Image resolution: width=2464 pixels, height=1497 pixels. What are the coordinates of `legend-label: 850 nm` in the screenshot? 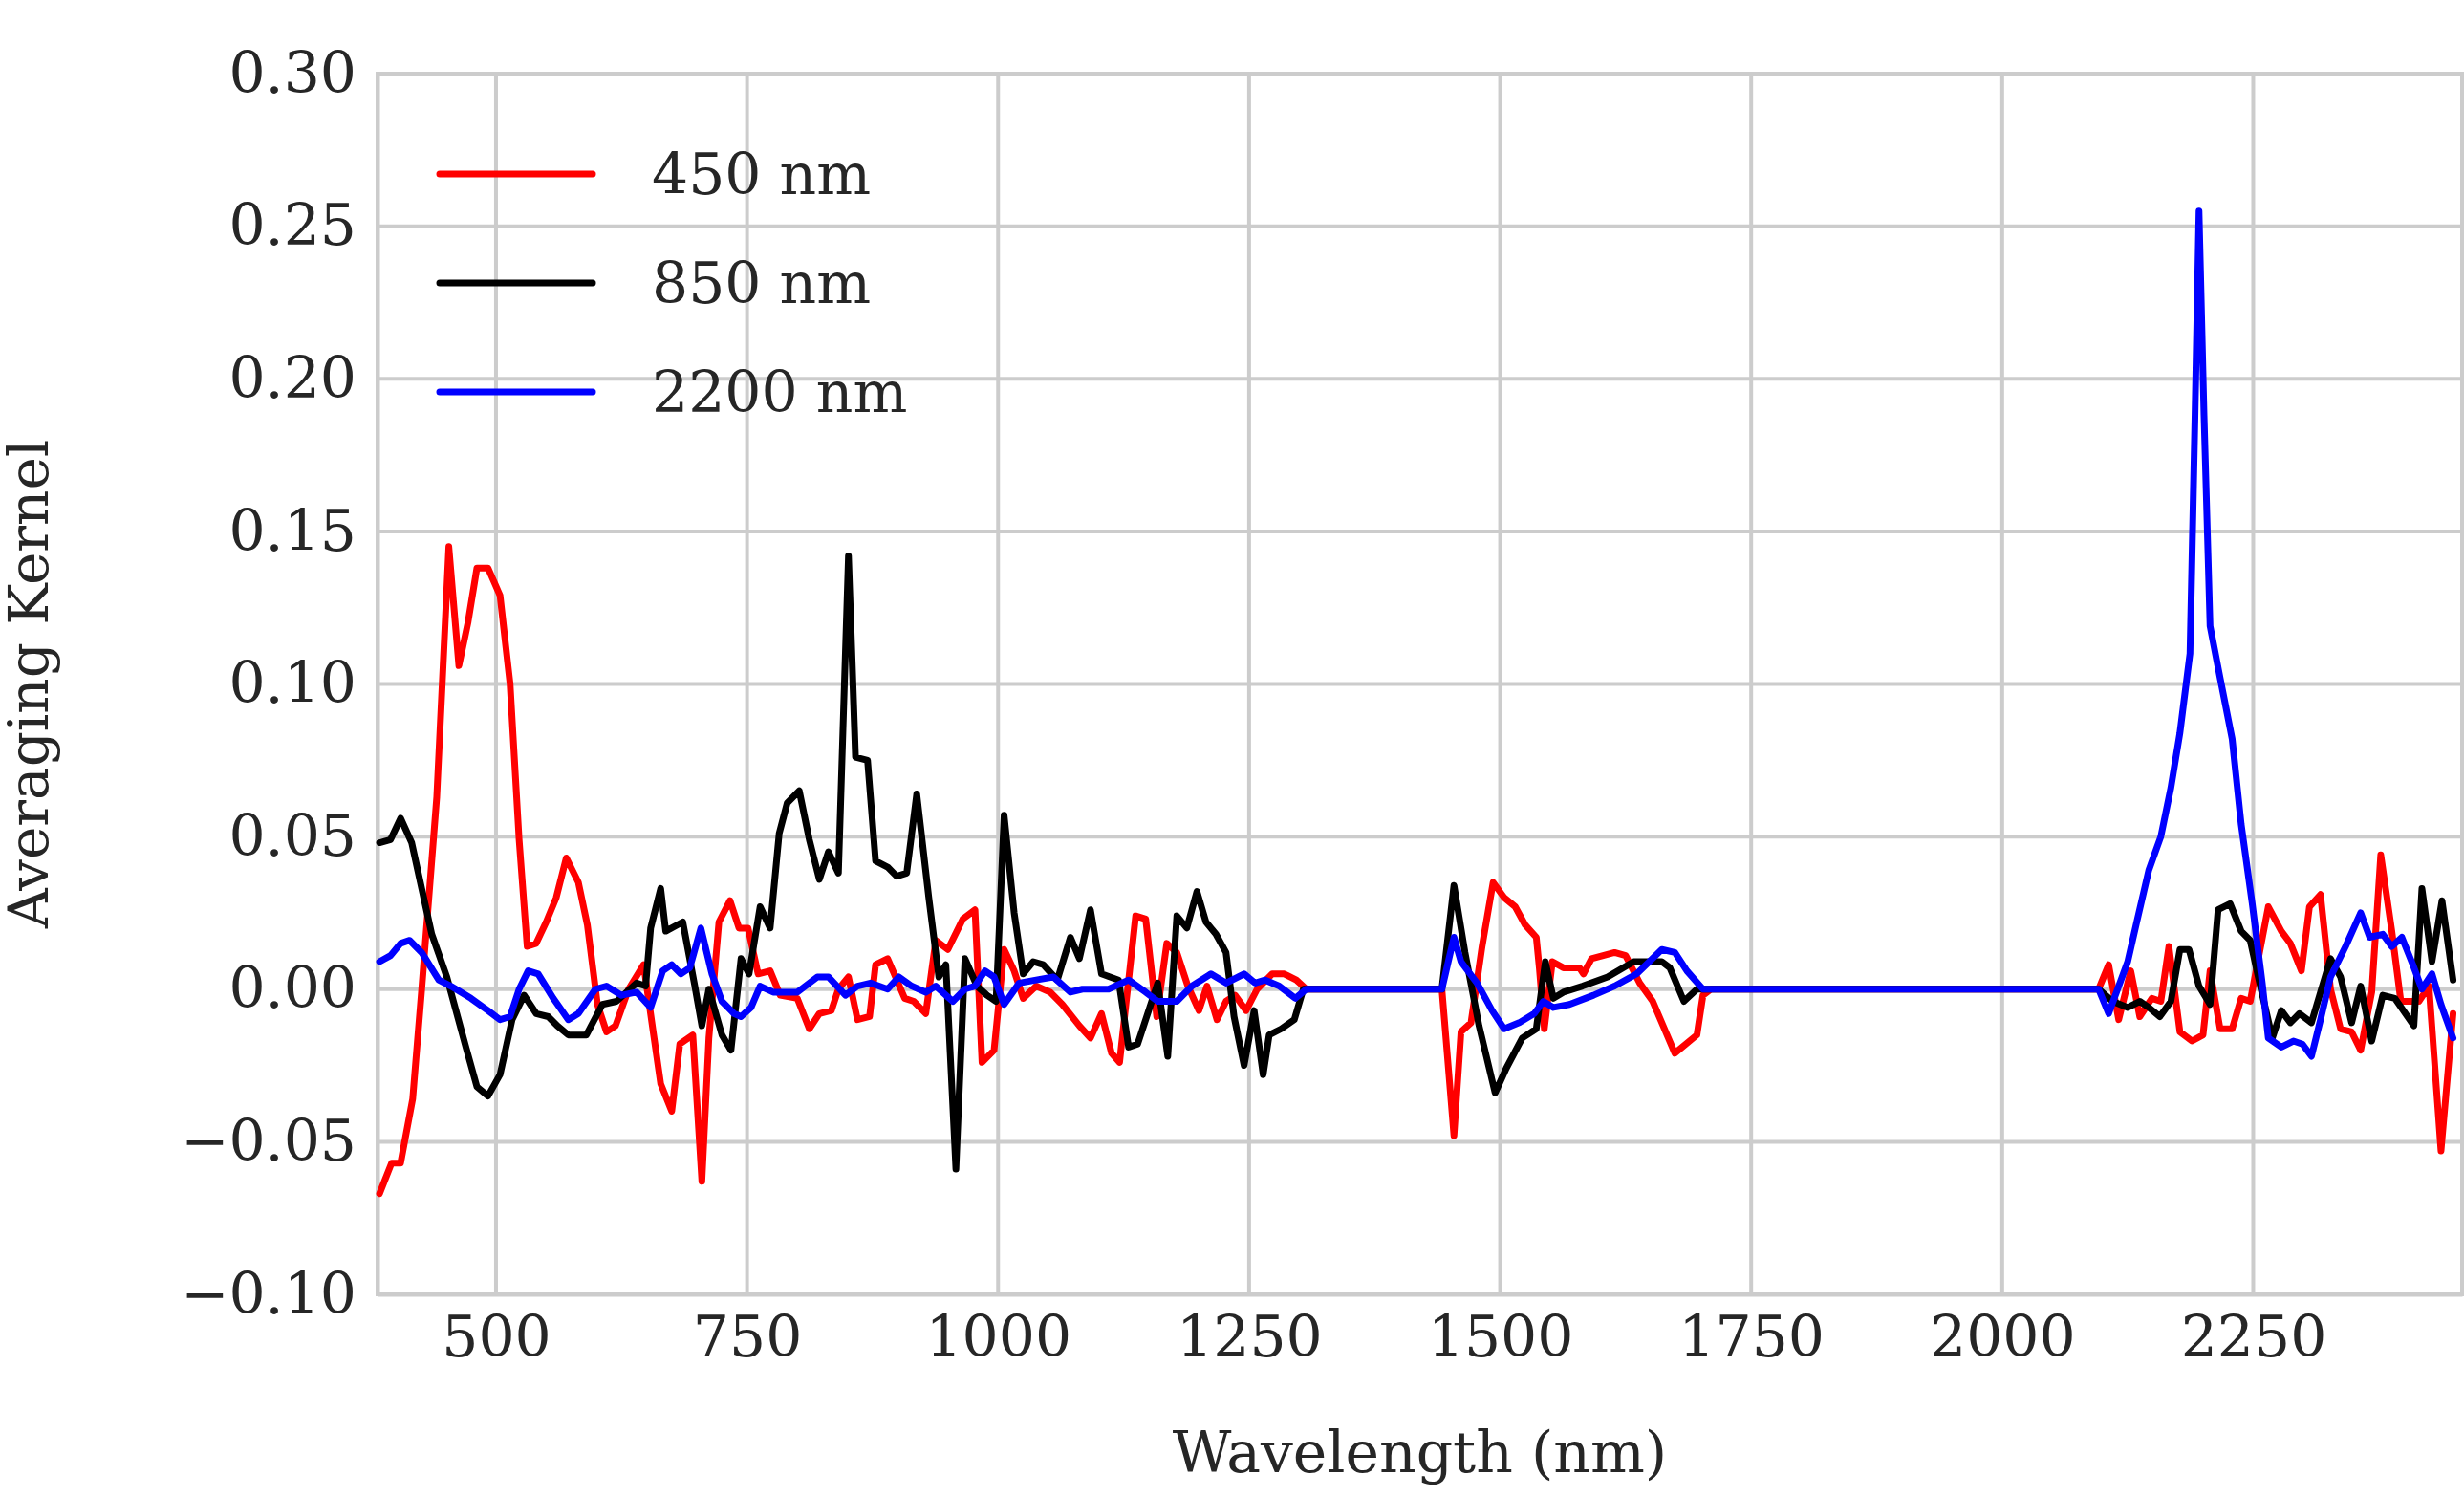 It's located at (762, 283).